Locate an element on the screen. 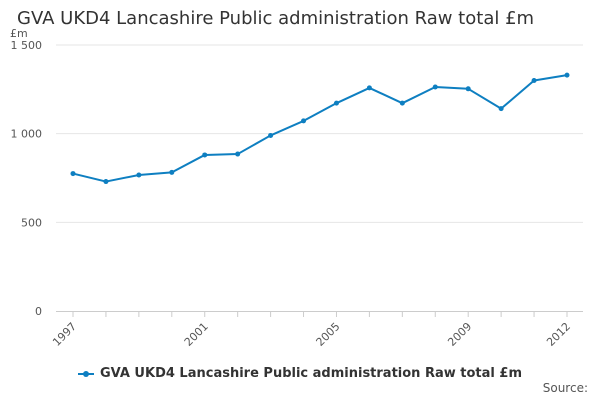 This screenshot has height=400, width=600. y-tick-label: 1 000 is located at coordinates (27, 134).